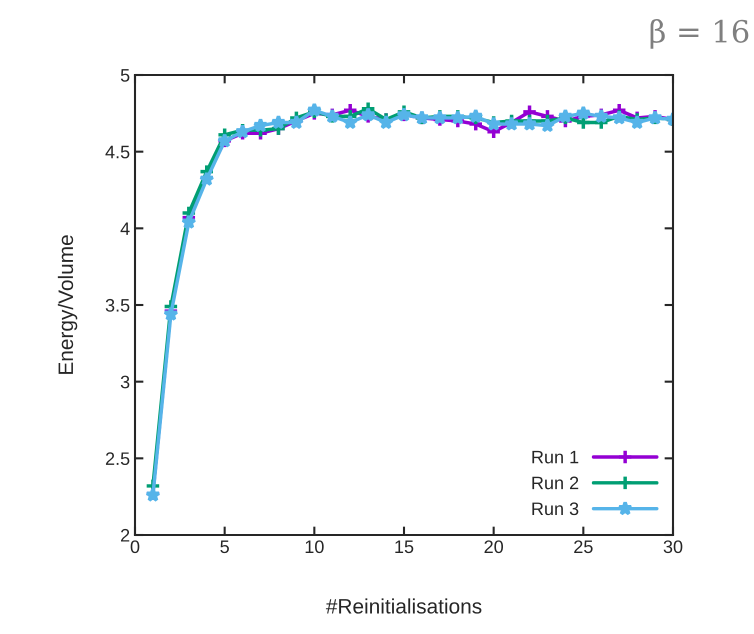 The image size is (754, 634). I want to click on y-tick-label: 2, so click(125, 535).